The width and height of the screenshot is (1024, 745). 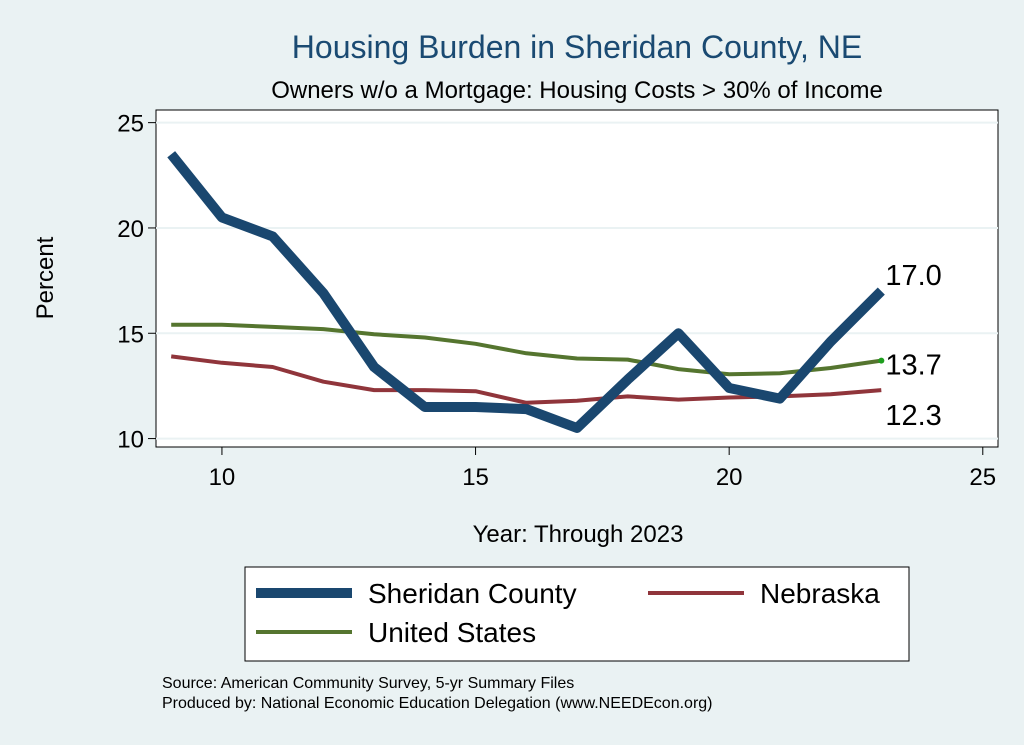 I want to click on legend-label-nebraska: Nebraska, so click(x=820, y=593).